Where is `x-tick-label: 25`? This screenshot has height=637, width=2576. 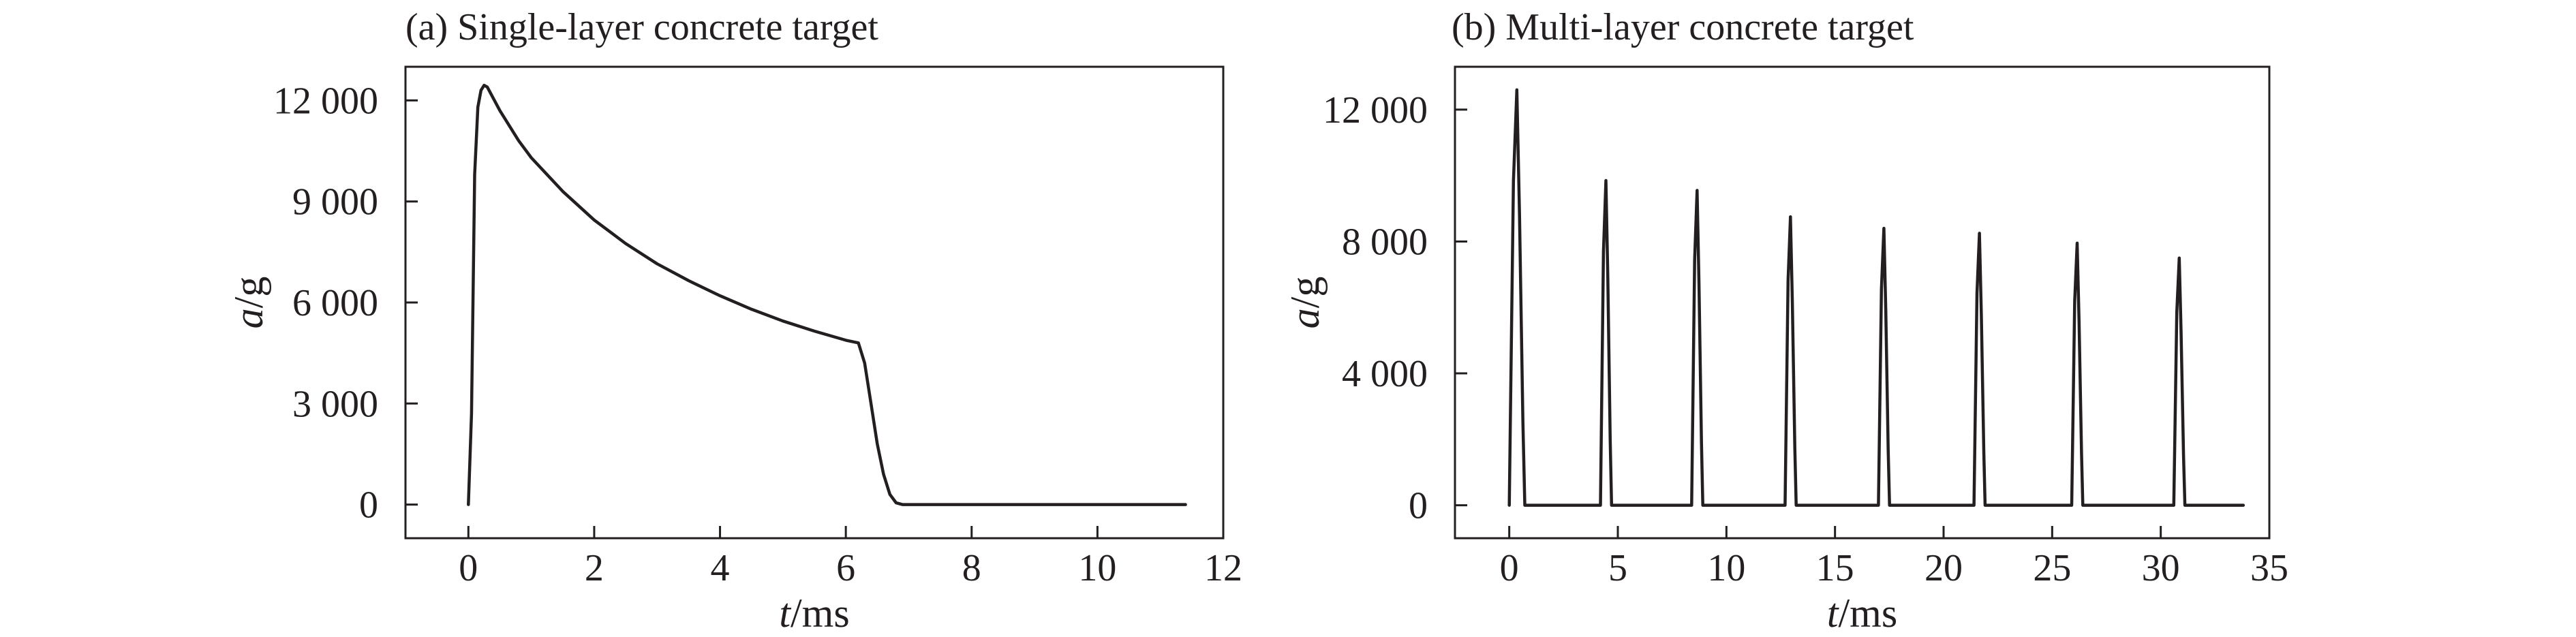
x-tick-label: 25 is located at coordinates (2052, 568).